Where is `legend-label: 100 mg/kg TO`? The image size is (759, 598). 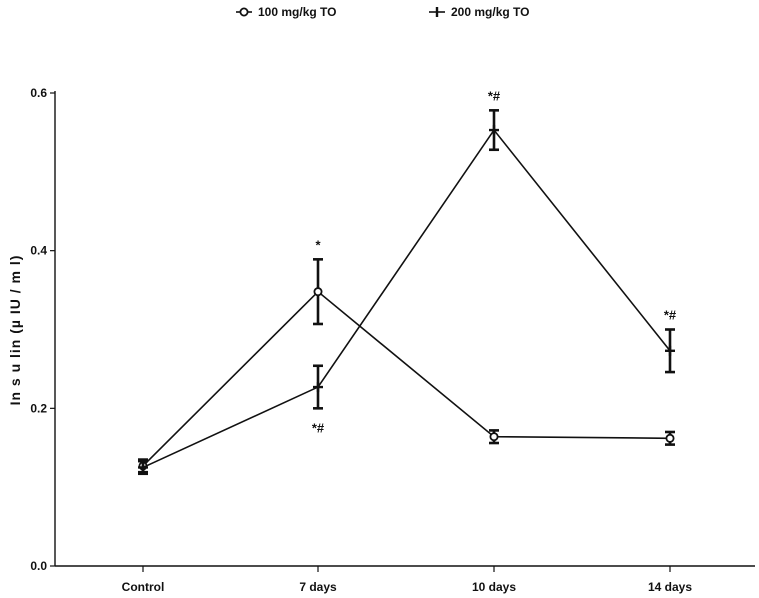
legend-label: 100 mg/kg TO is located at coordinates (297, 12).